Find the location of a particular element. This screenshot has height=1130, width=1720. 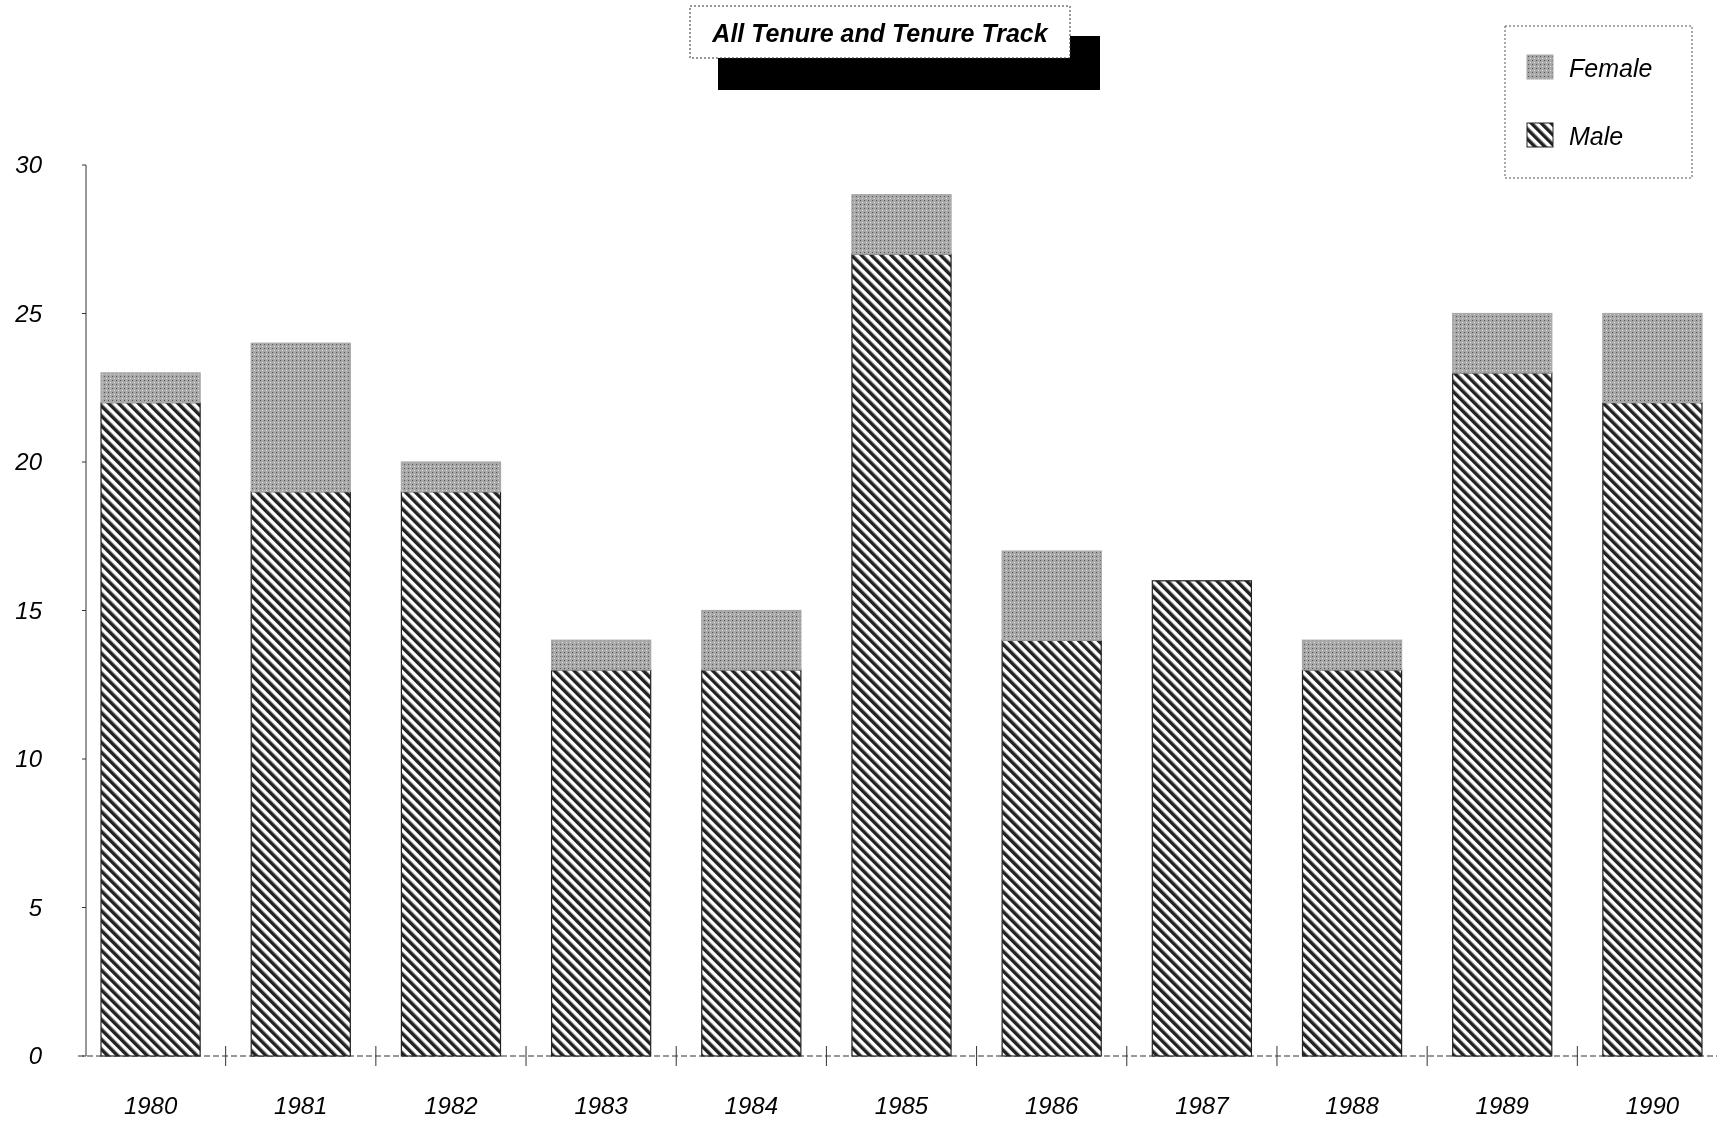

x-tick-label: 1990 is located at coordinates (1652, 1105).